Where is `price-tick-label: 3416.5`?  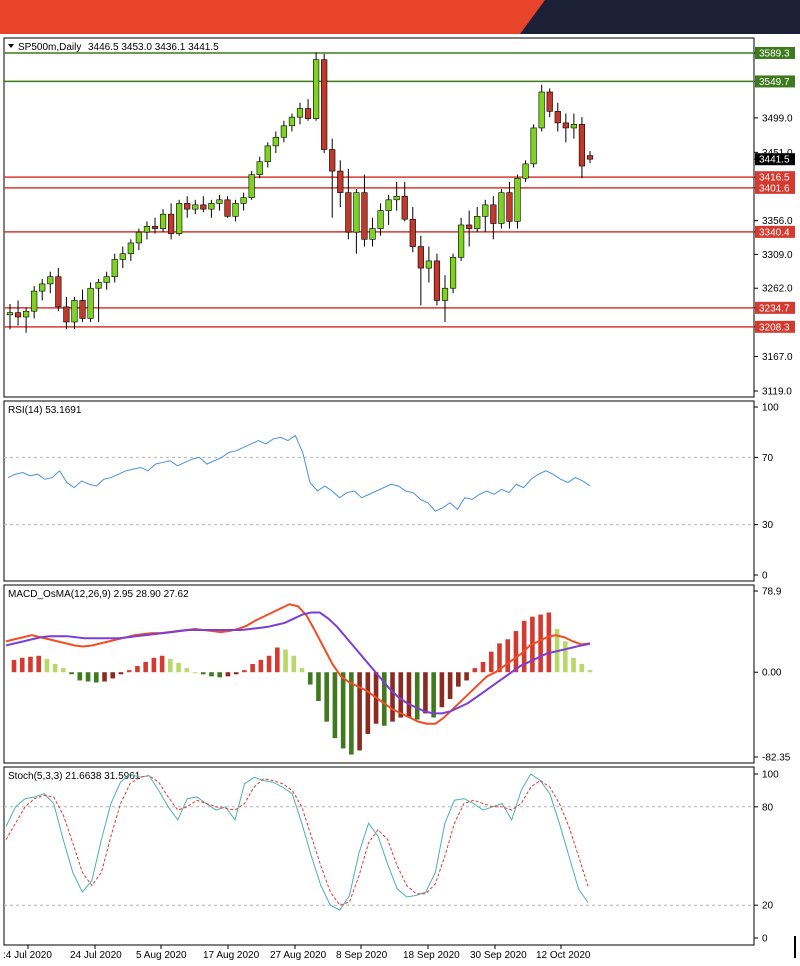
price-tick-label: 3416.5 is located at coordinates (774, 178).